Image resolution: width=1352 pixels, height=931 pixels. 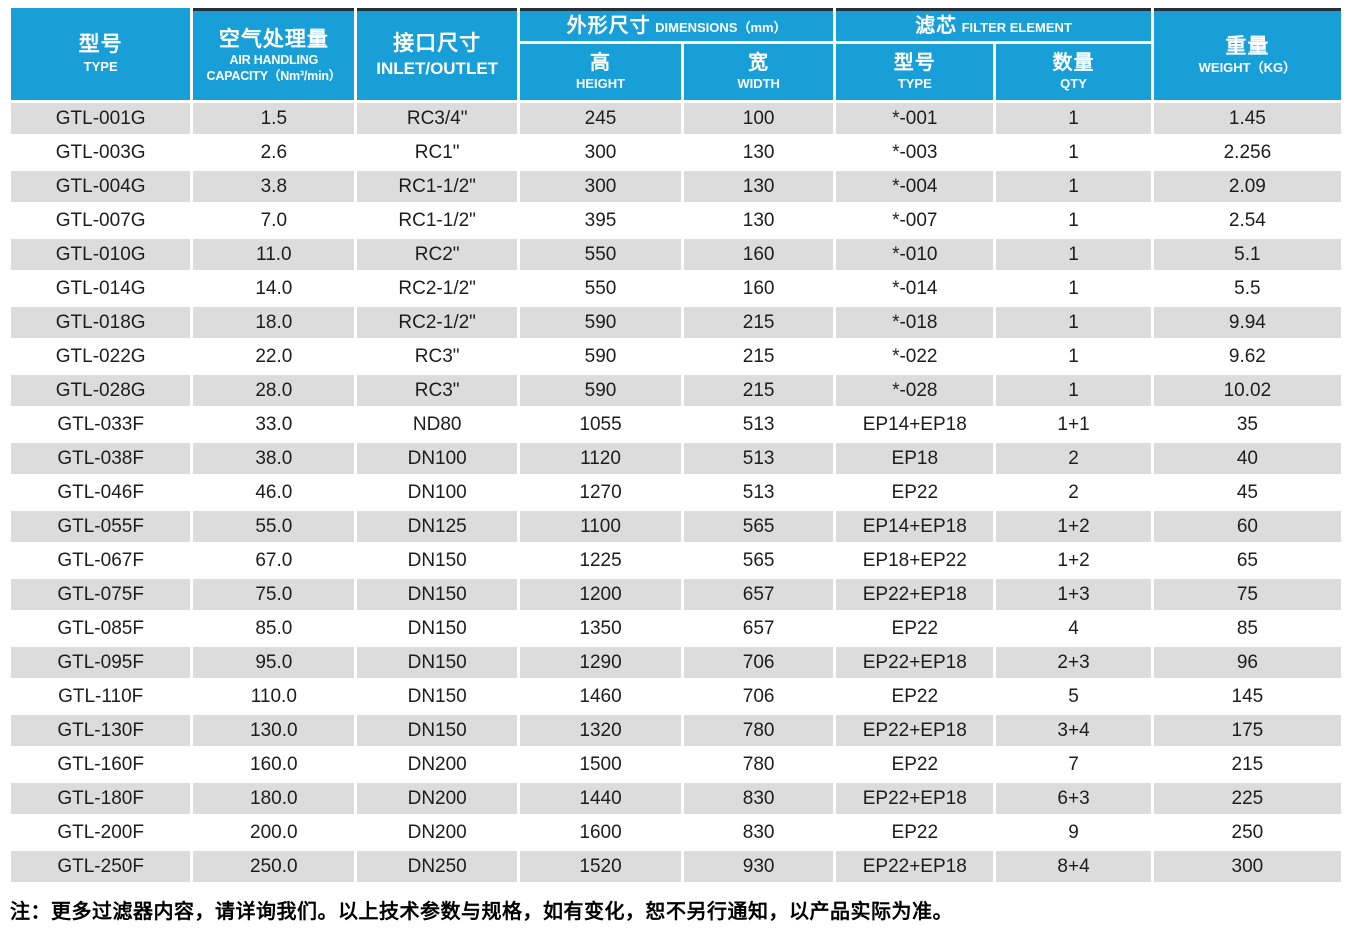 I want to click on cell-filter-qty: 3+4, so click(x=1073, y=730).